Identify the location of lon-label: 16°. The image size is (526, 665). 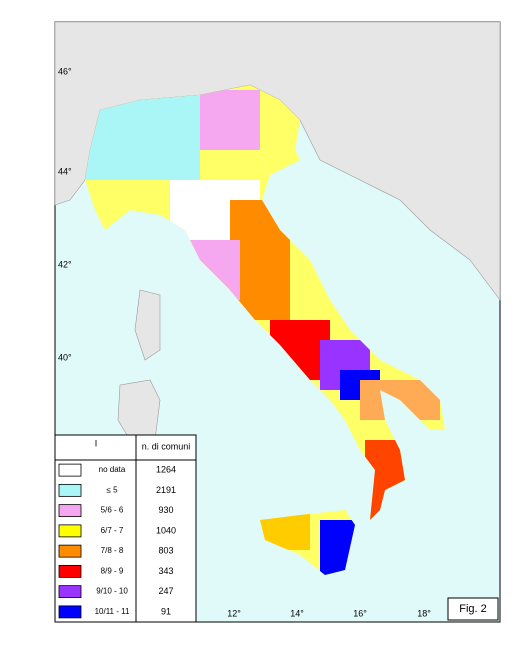
(360, 613).